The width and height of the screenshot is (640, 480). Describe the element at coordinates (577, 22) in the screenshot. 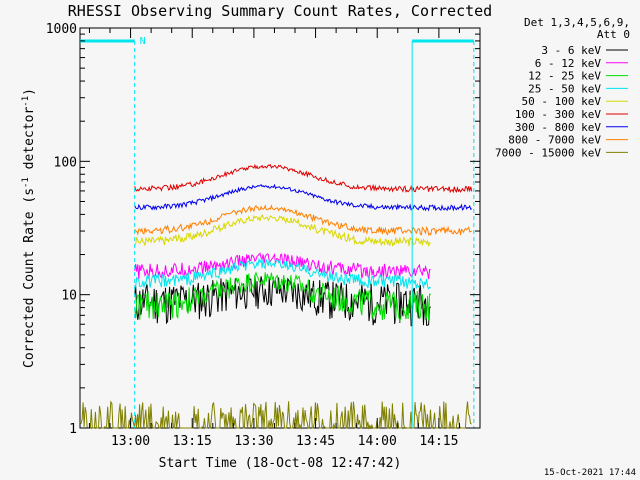

I see `legend-header-1: Det 1,3,4,5,6,9,` at that location.